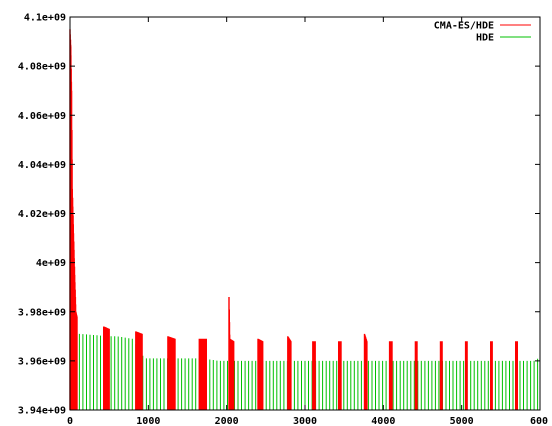  I want to click on x-tick-label: 4000, so click(383, 421).